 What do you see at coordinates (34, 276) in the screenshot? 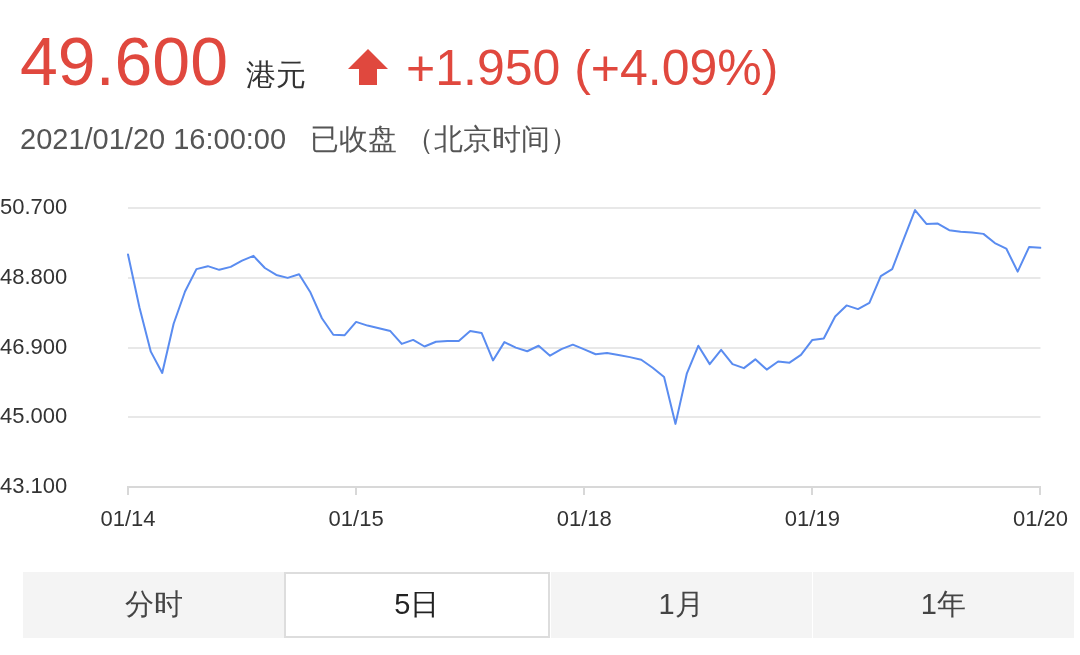
I see `y-tick-label: 48.800` at bounding box center [34, 276].